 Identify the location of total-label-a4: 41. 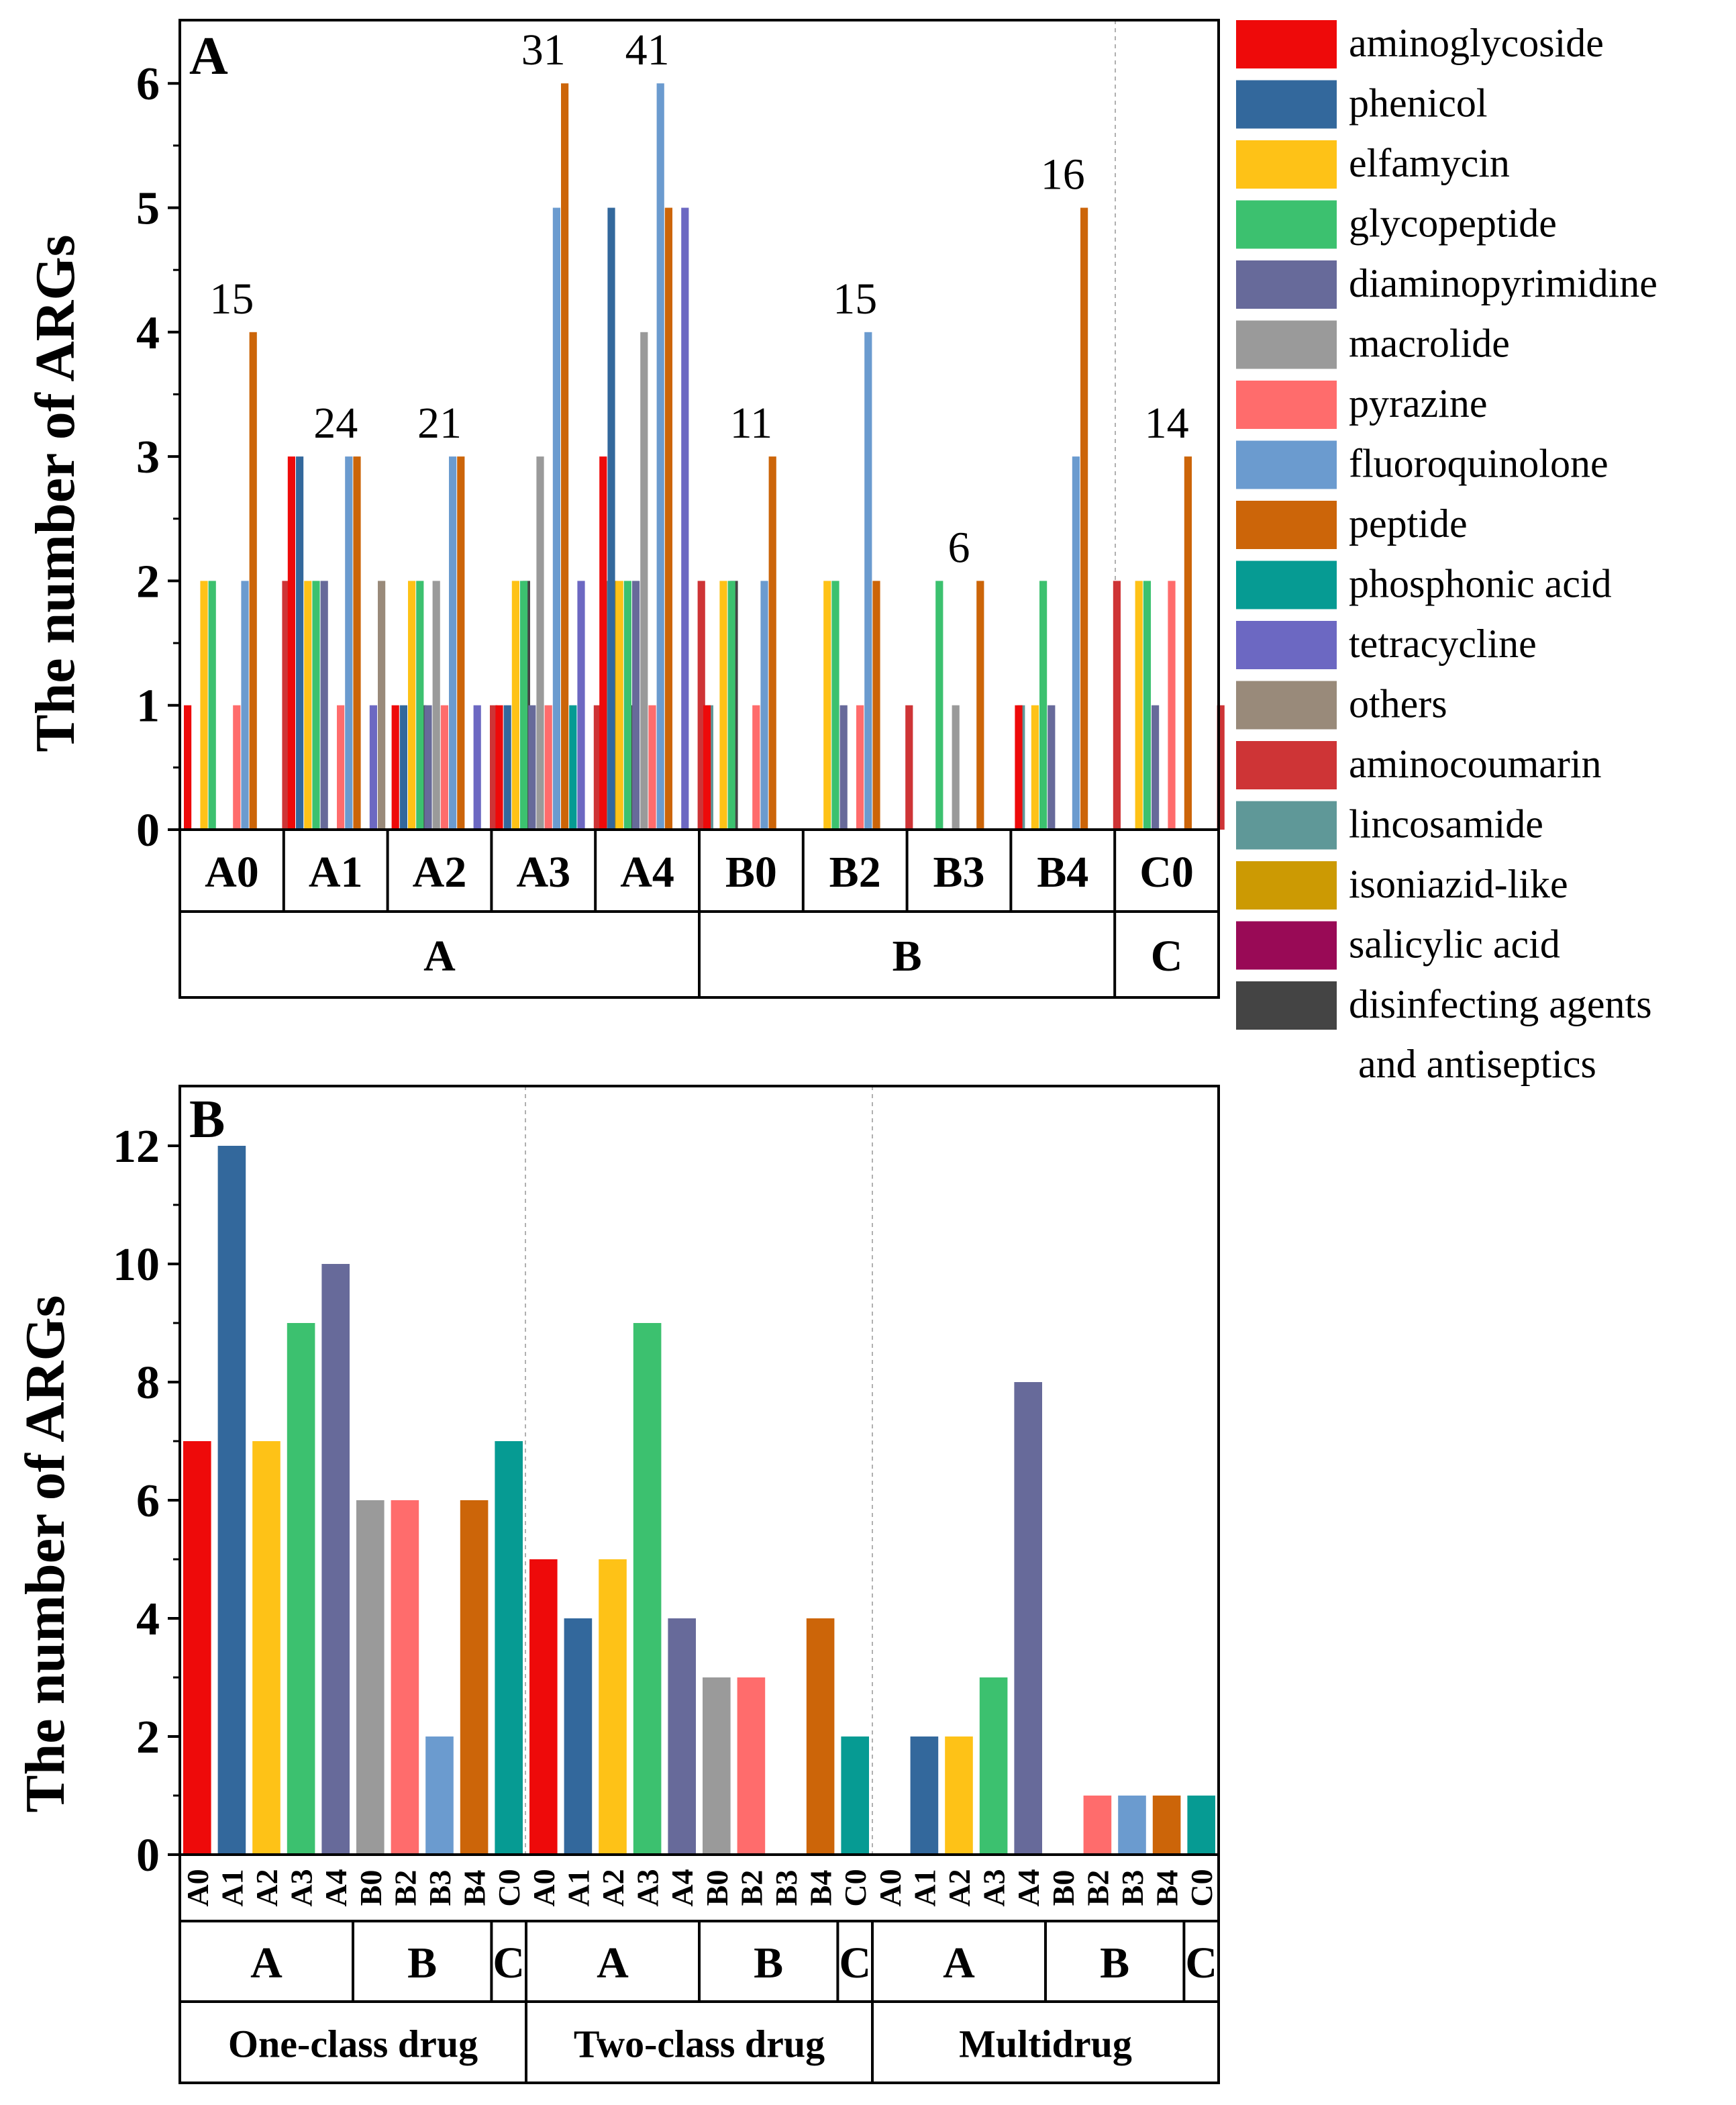
(647, 50).